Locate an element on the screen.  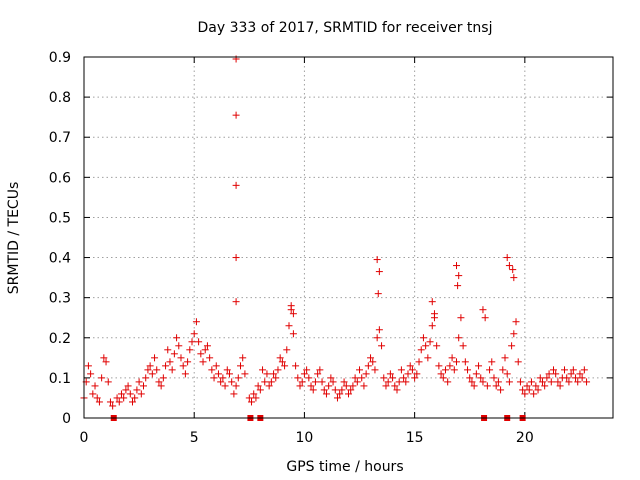
y-tick-label: 0.6 is located at coordinates (60, 178).